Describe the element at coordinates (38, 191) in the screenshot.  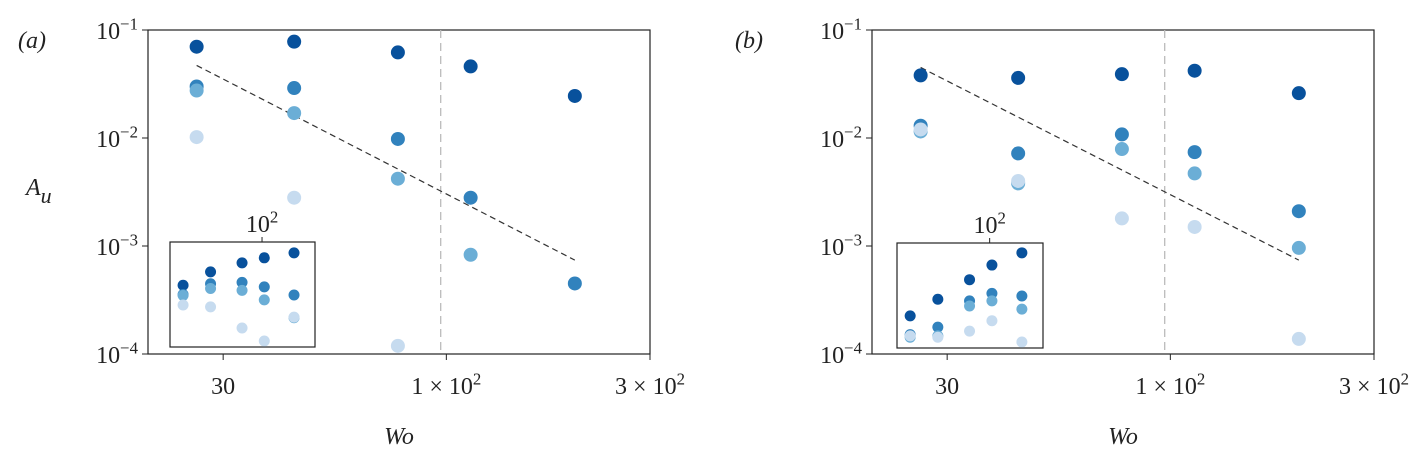
I see `y-axis-label: Au` at that location.